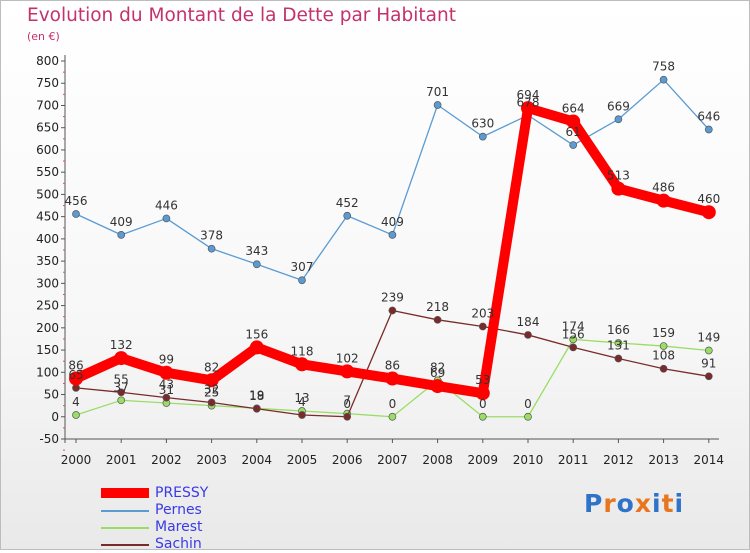 The image size is (750, 553). I want to click on data-label-pernes: 669, so click(618, 106).